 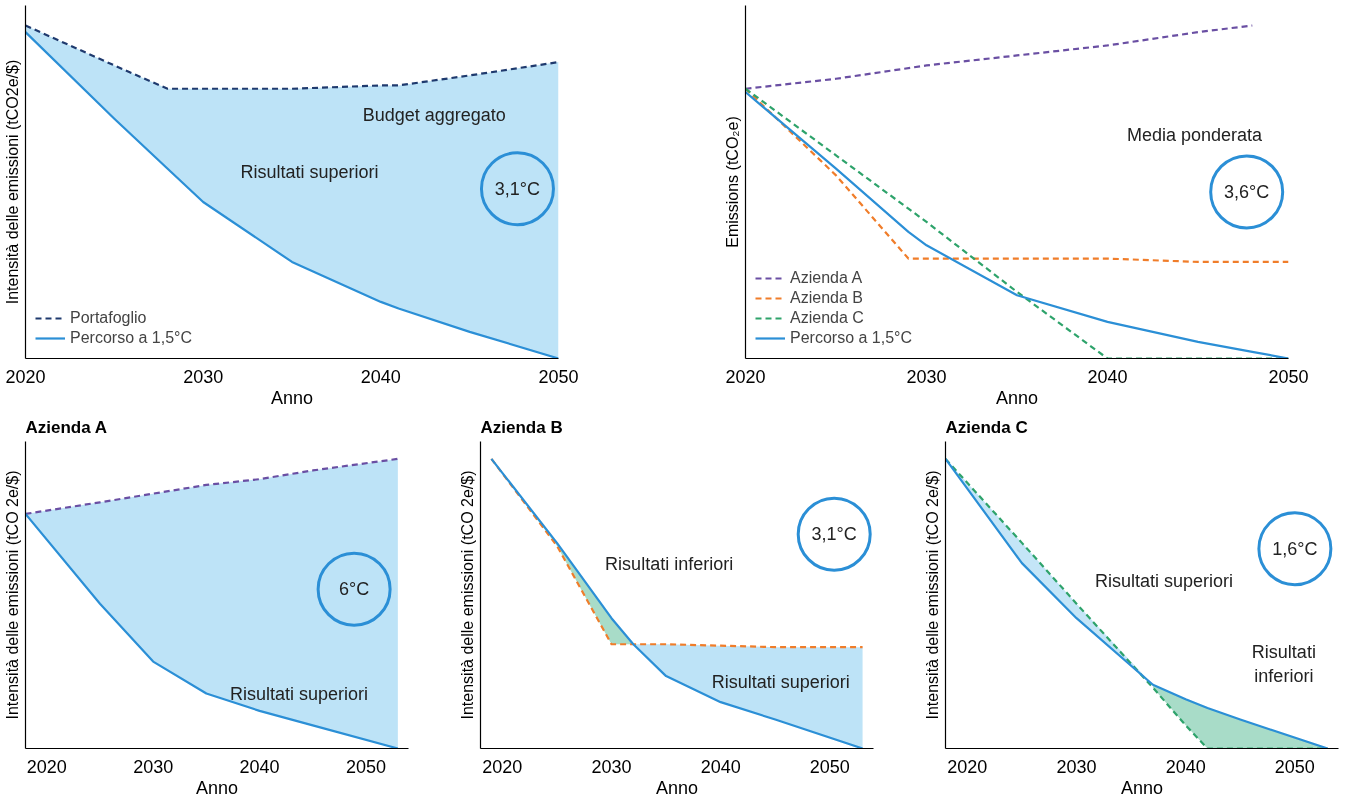 I want to click on annotation: 1,6°C, so click(x=1295, y=548).